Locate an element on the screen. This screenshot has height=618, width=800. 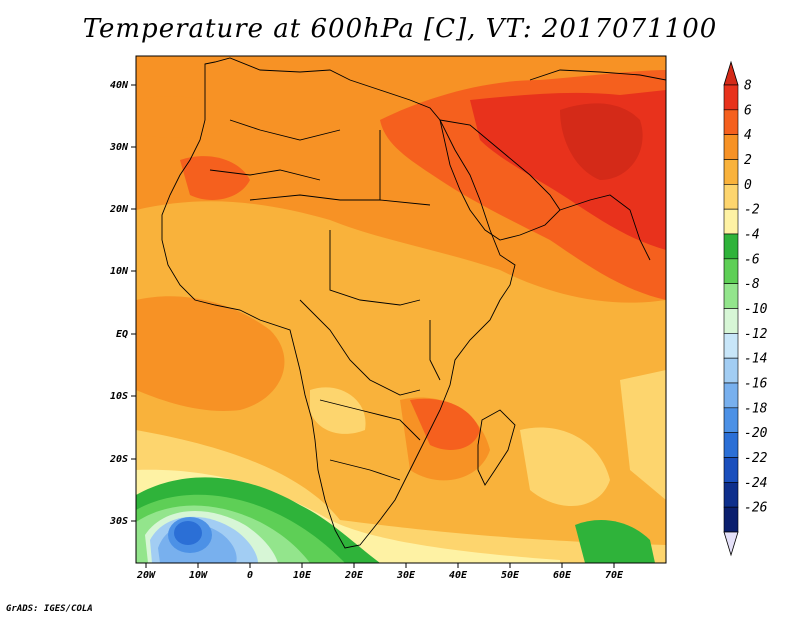
lat-label: 10N is located at coordinates (119, 271).